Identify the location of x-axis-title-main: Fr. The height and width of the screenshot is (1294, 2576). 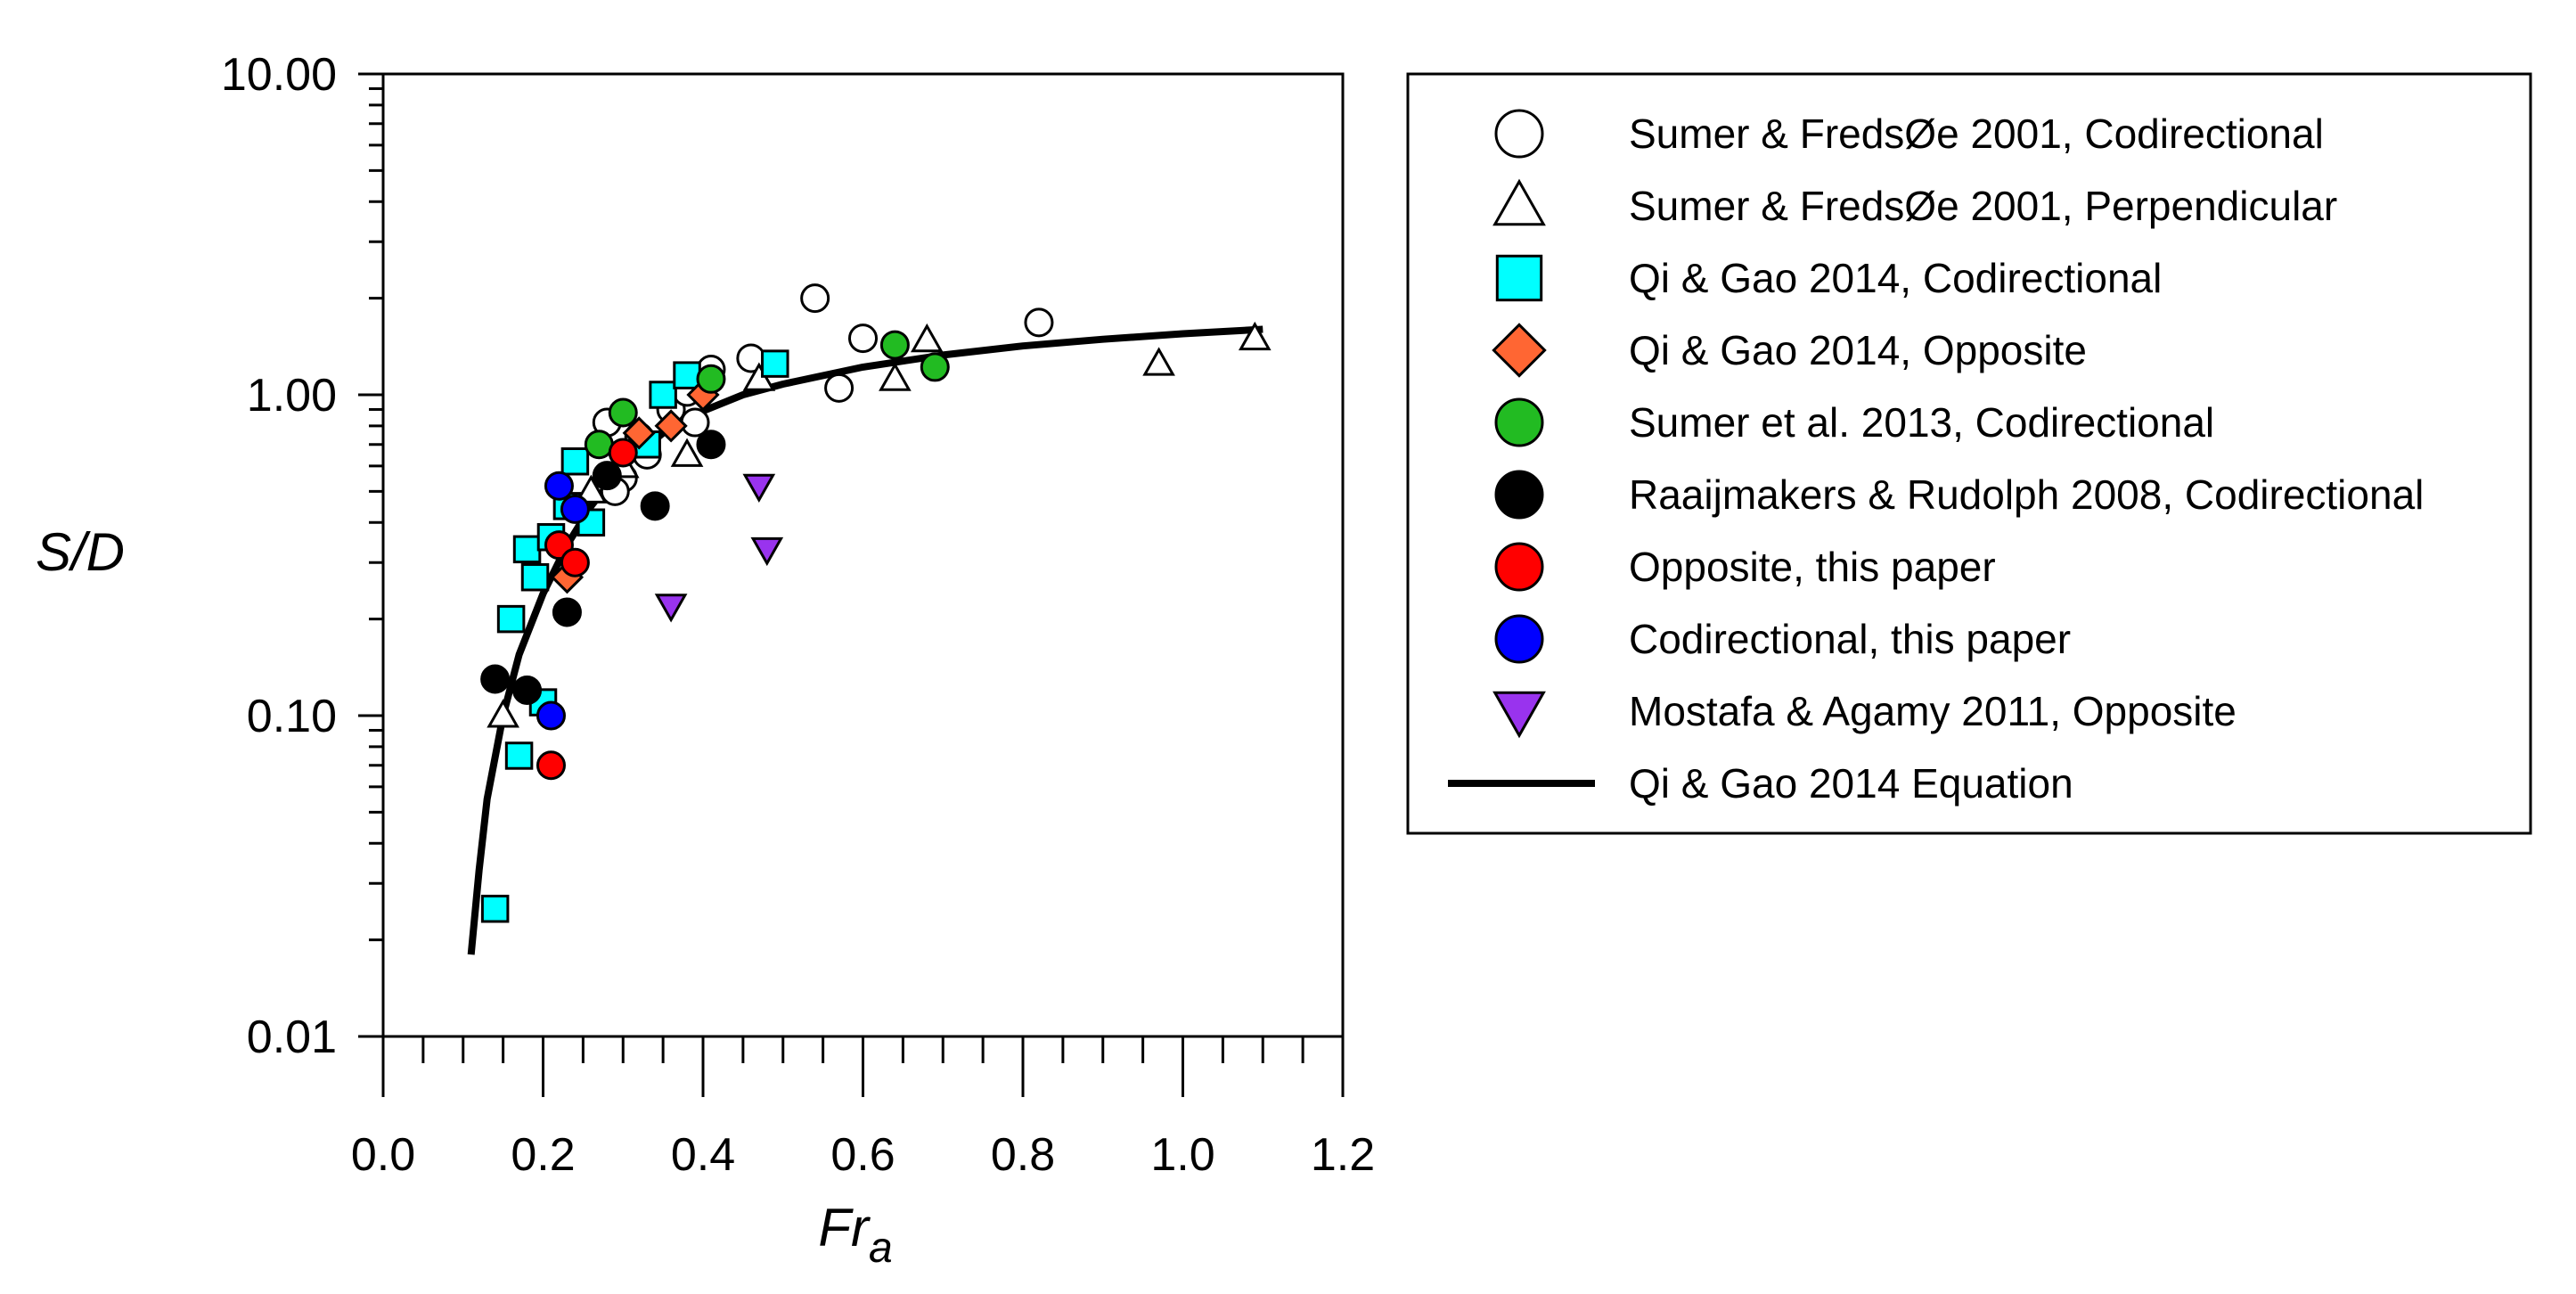
(844, 1227).